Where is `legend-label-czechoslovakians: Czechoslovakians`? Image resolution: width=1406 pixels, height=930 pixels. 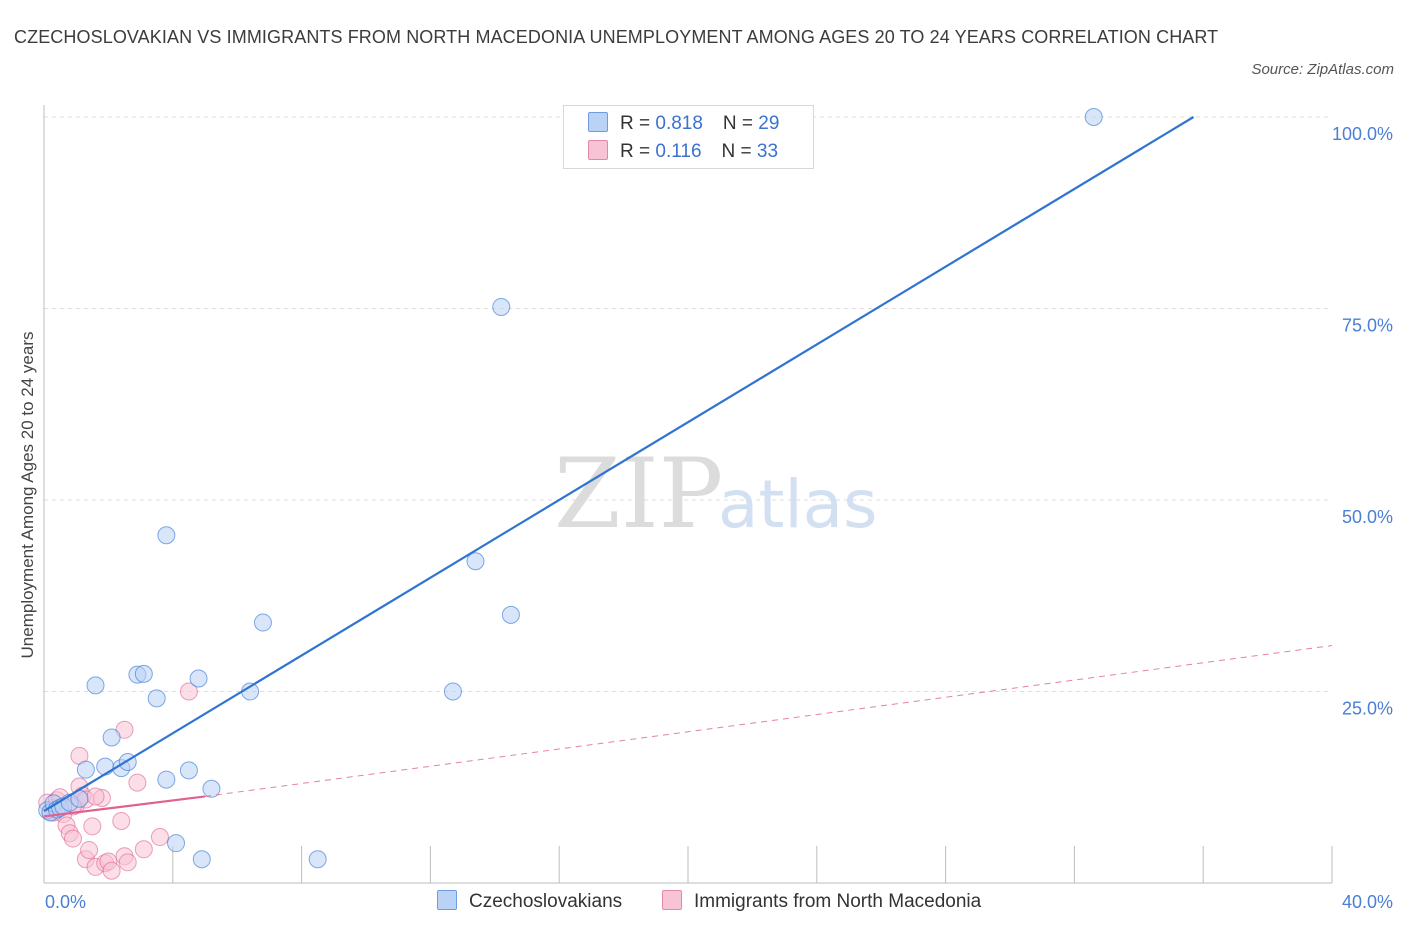 legend-label-czechoslovakians: Czechoslovakians is located at coordinates (546, 901).